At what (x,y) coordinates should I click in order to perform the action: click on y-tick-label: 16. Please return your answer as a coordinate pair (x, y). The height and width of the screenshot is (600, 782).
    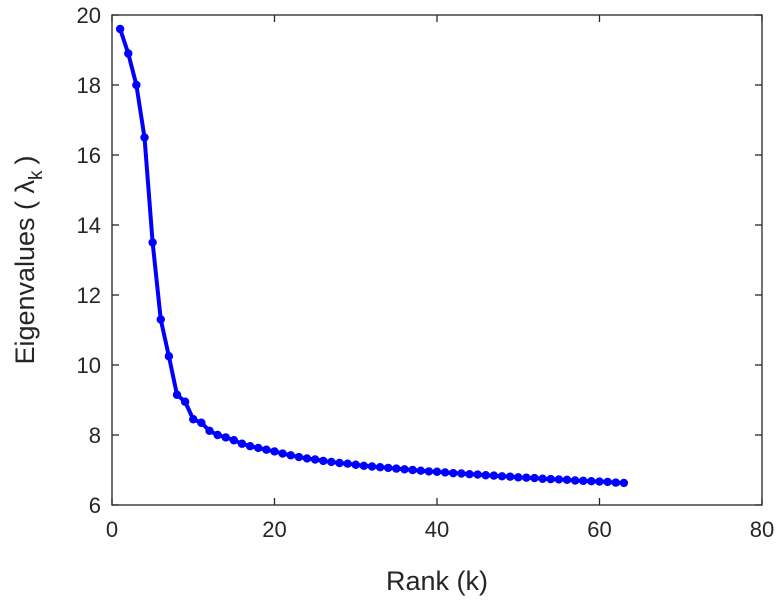
    Looking at the image, I should click on (89, 155).